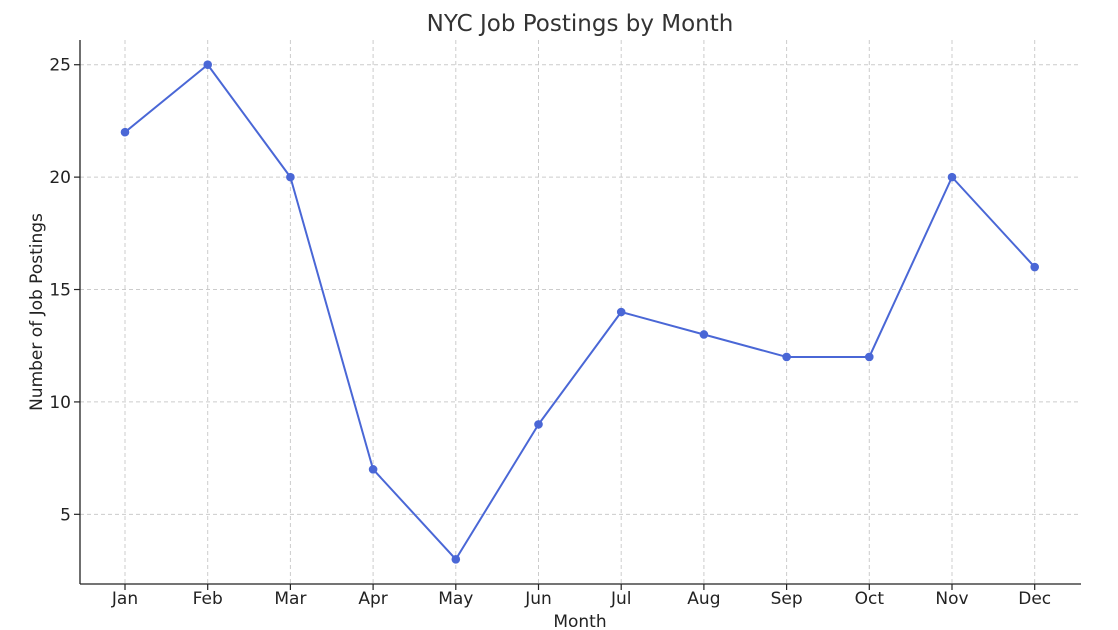 This screenshot has width=1118, height=630. I want to click on data-point-jul, so click(621, 312).